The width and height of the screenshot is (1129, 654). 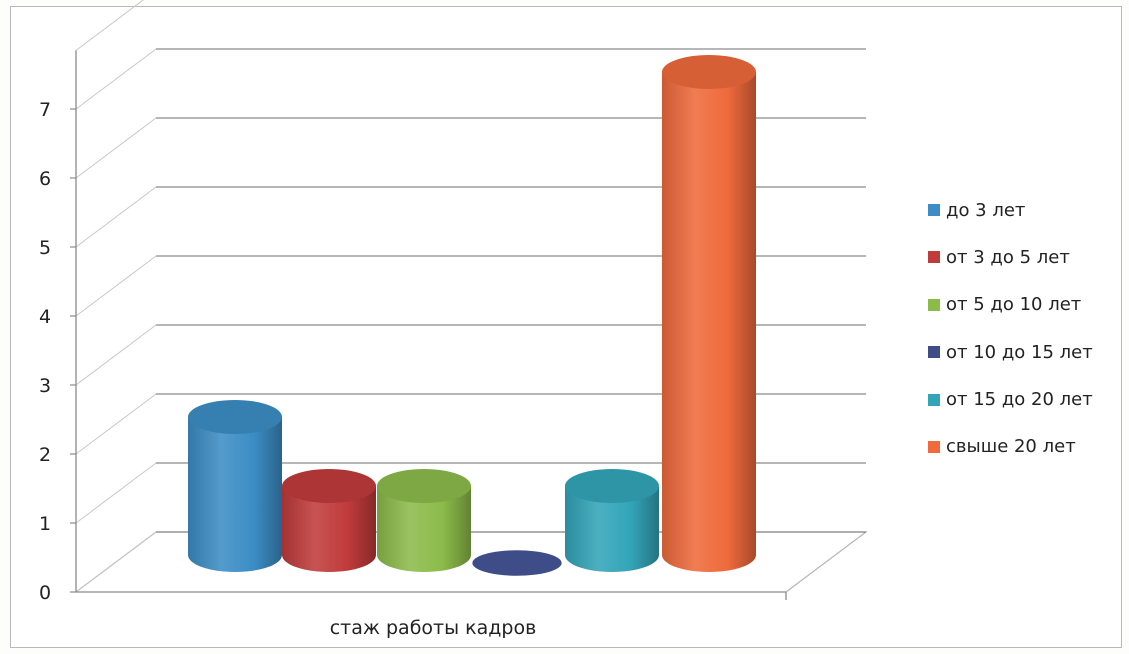 I want to click on x-axis-labels: стаж работы кадров, so click(x=433, y=628).